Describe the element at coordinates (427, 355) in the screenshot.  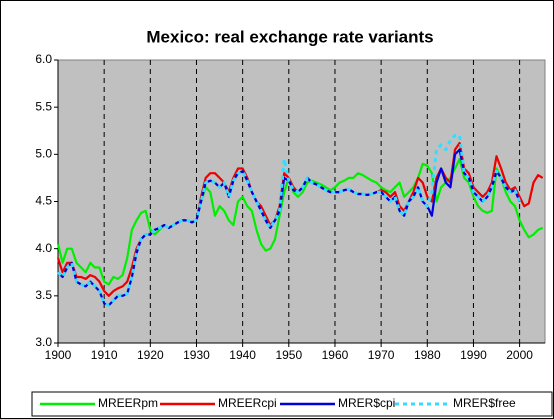
I see `x-tick-label: 1980` at that location.